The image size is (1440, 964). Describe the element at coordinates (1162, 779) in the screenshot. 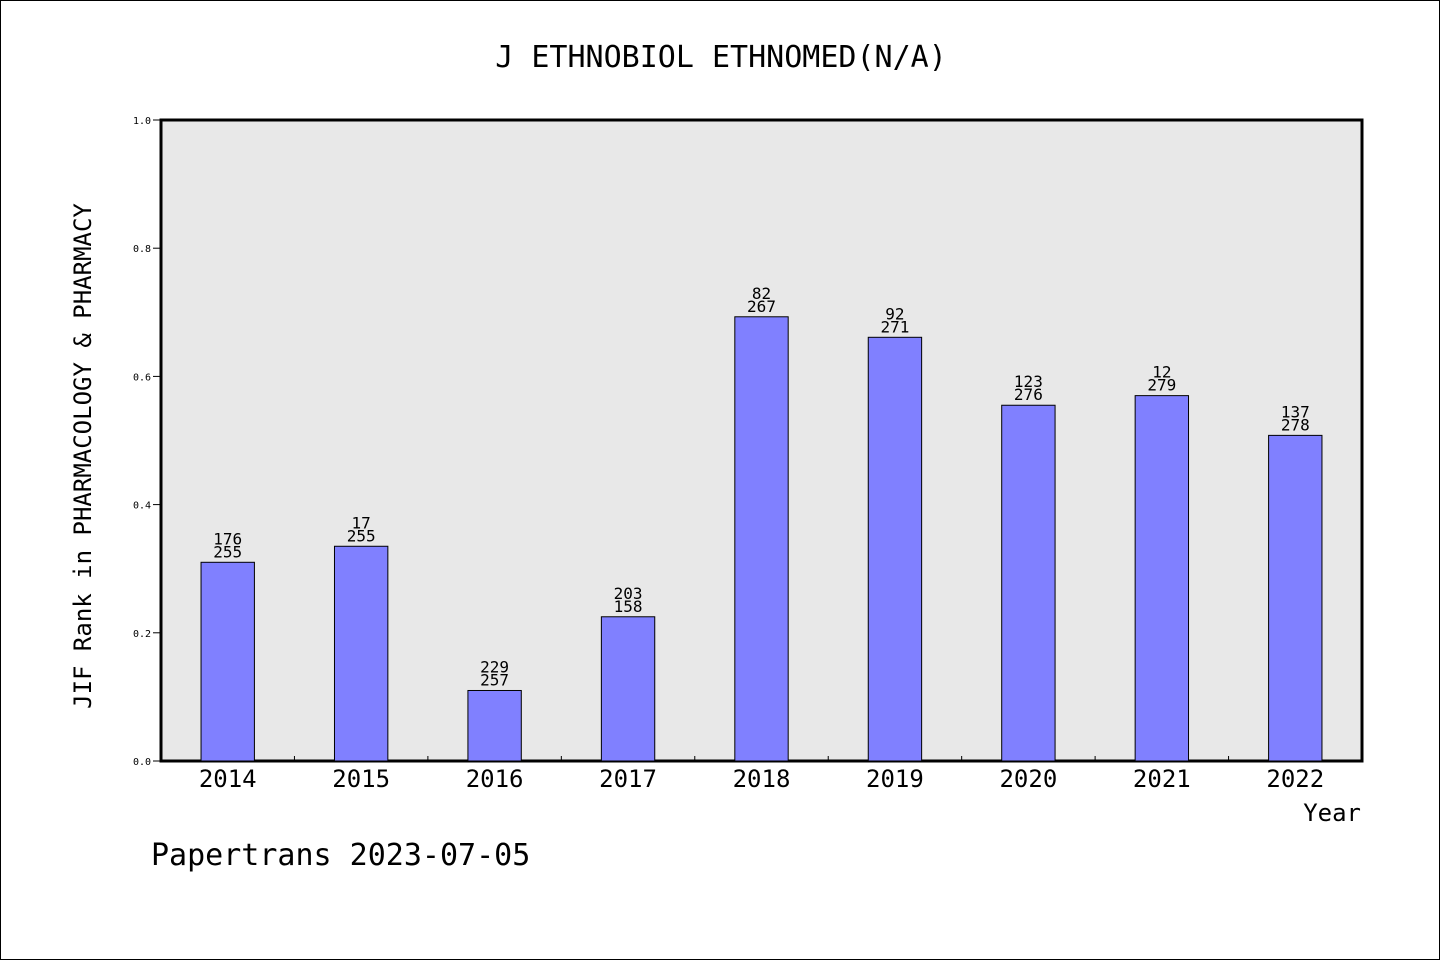

I see `x-tick-label-2021: 2021` at that location.